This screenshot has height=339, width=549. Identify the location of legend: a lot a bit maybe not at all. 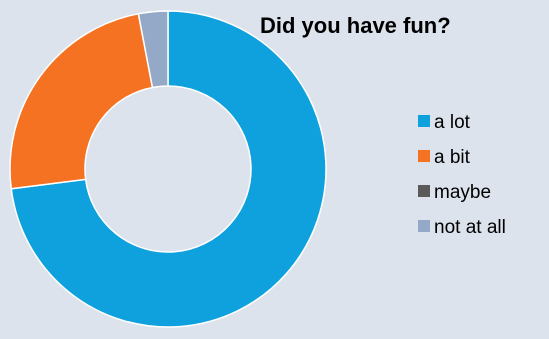
(462, 175).